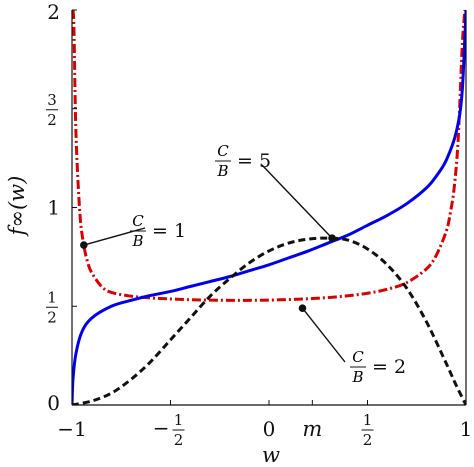 This screenshot has height=467, width=474. I want to click on y-tick-label-4: 2, so click(53, 12).